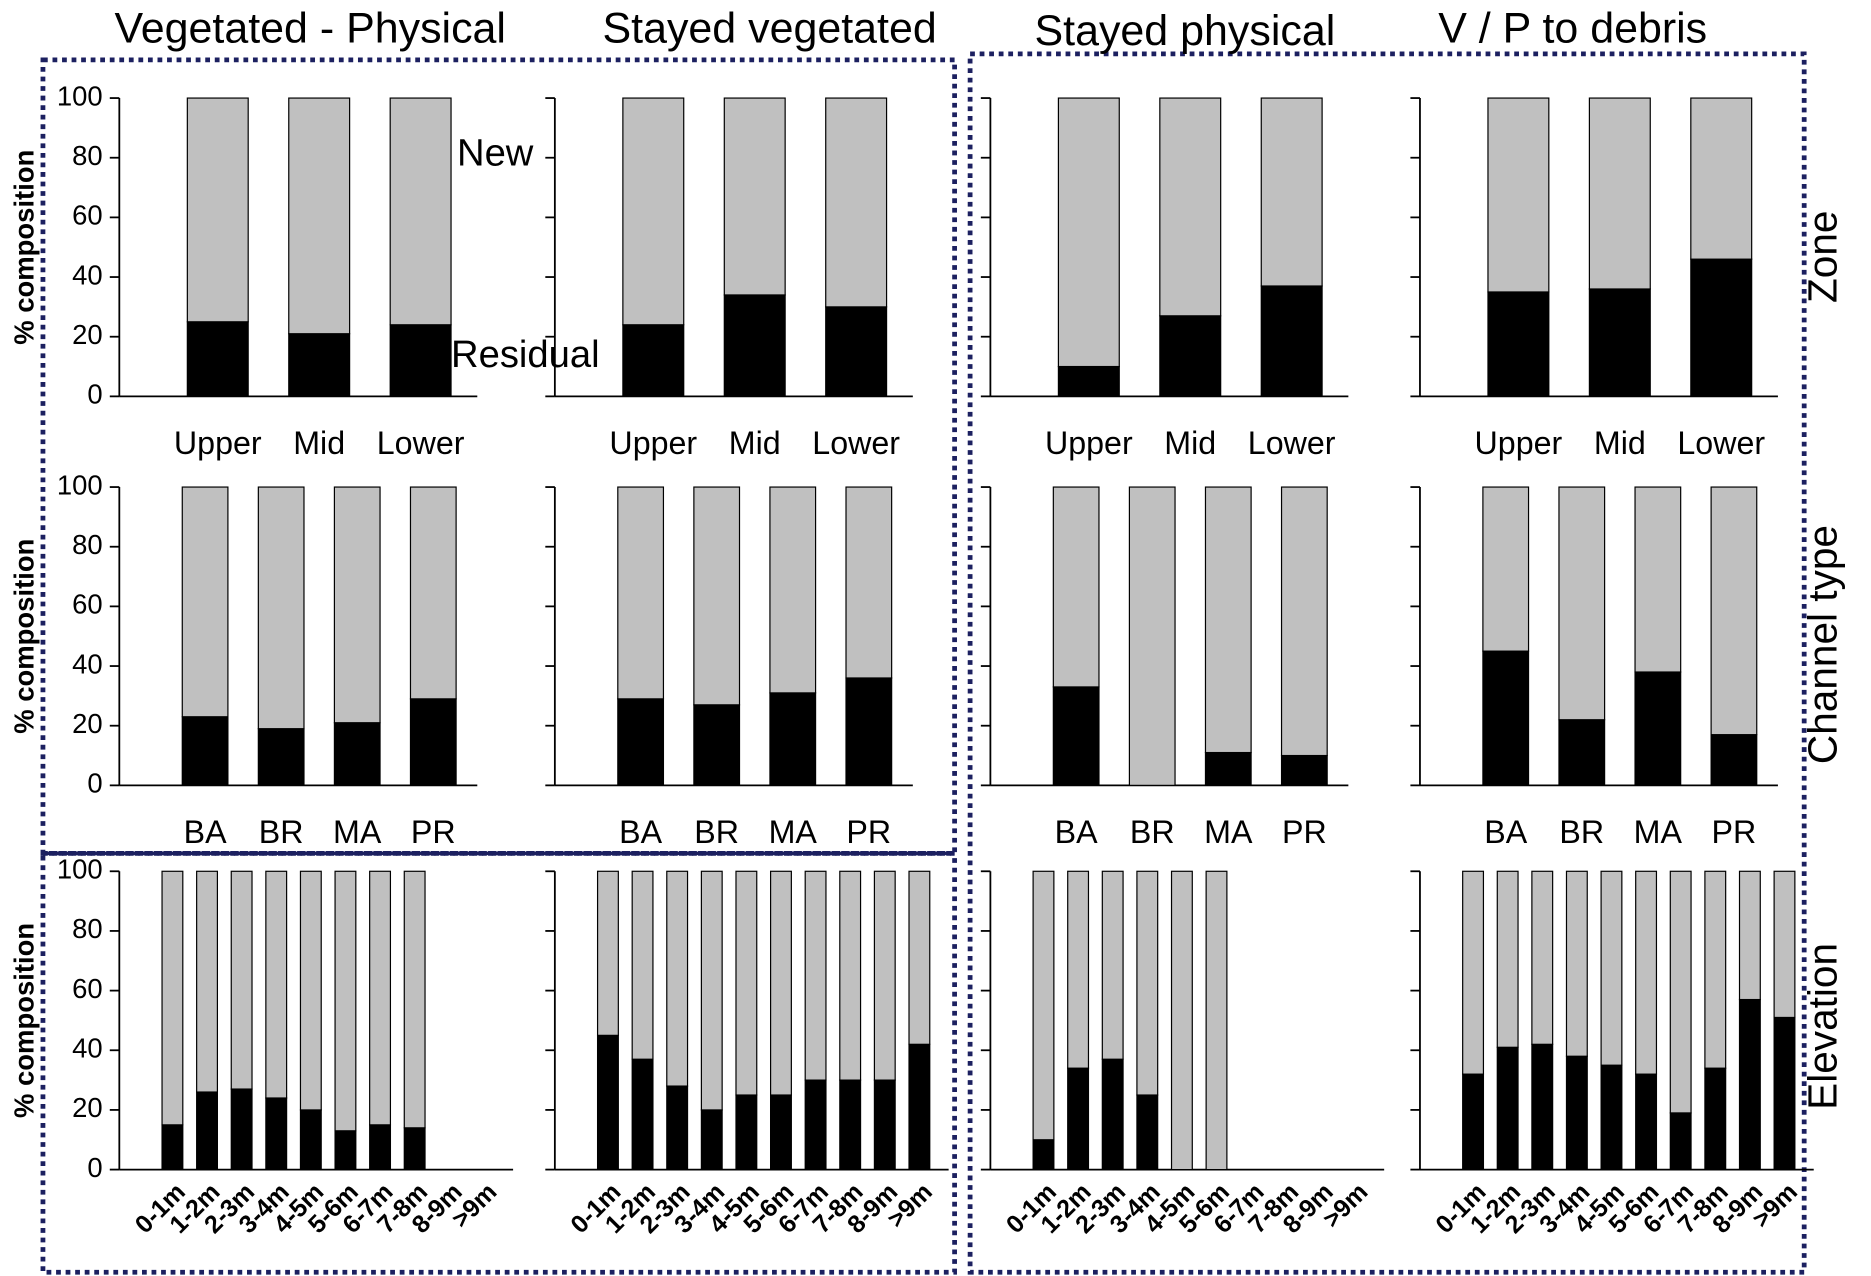 Image resolution: width=1871 pixels, height=1276 pixels. What do you see at coordinates (24, 636) in the screenshot?
I see `y-axis-label: % composition` at bounding box center [24, 636].